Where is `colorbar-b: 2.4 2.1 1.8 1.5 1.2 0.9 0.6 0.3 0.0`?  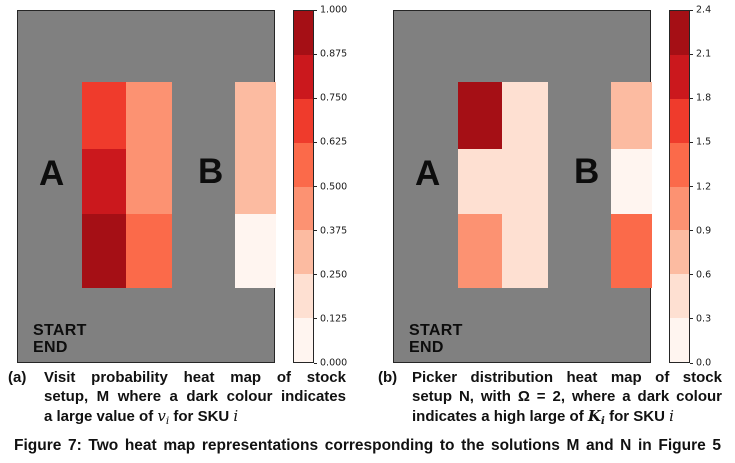
colorbar-b: 2.4 2.1 1.8 1.5 1.2 0.9 0.6 0.3 0.0 is located at coordinates (701, 186).